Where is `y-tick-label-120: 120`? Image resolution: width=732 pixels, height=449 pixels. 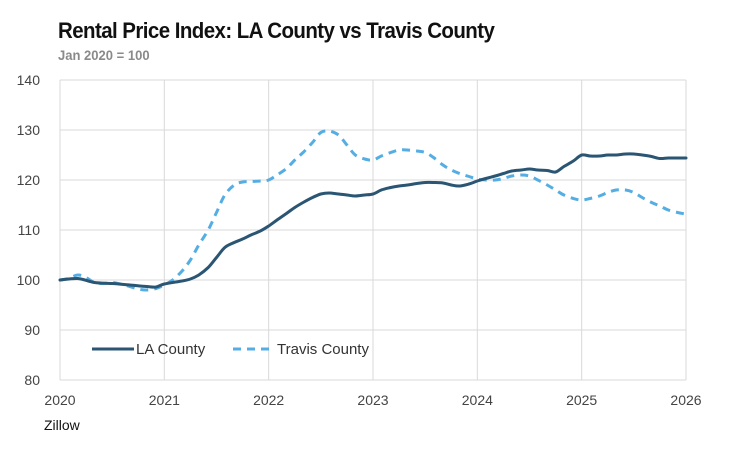 y-tick-label-120: 120 is located at coordinates (29, 180).